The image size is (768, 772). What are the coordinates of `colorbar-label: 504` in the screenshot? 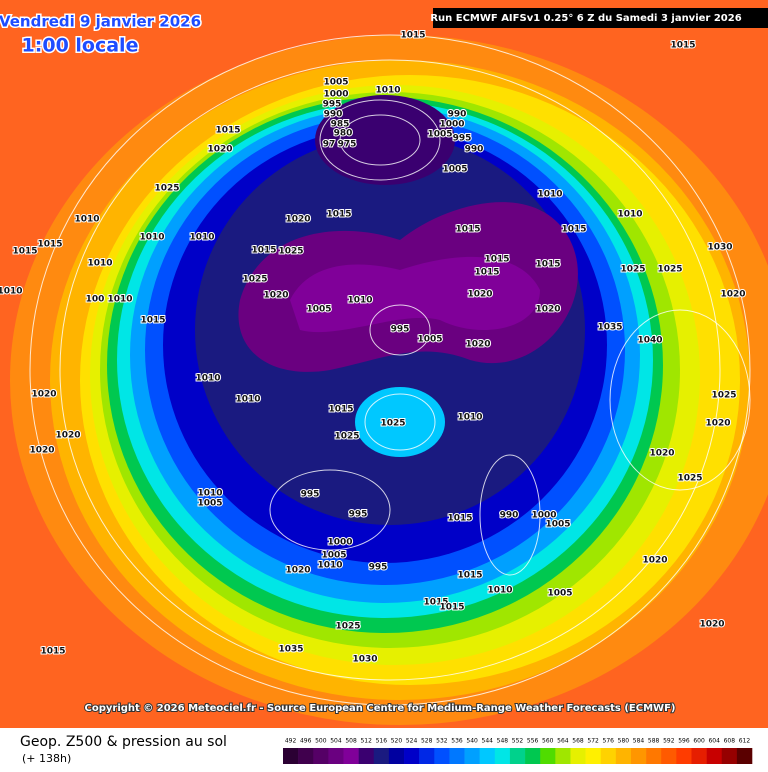 It's located at (336, 741).